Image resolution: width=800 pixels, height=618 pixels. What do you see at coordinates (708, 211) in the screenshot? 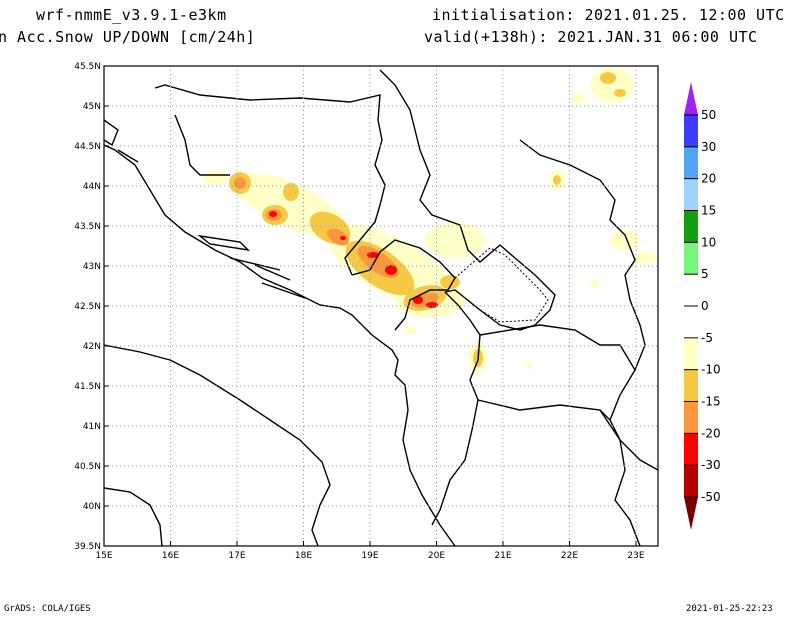
I see `colorbar-label: 15` at bounding box center [708, 211].